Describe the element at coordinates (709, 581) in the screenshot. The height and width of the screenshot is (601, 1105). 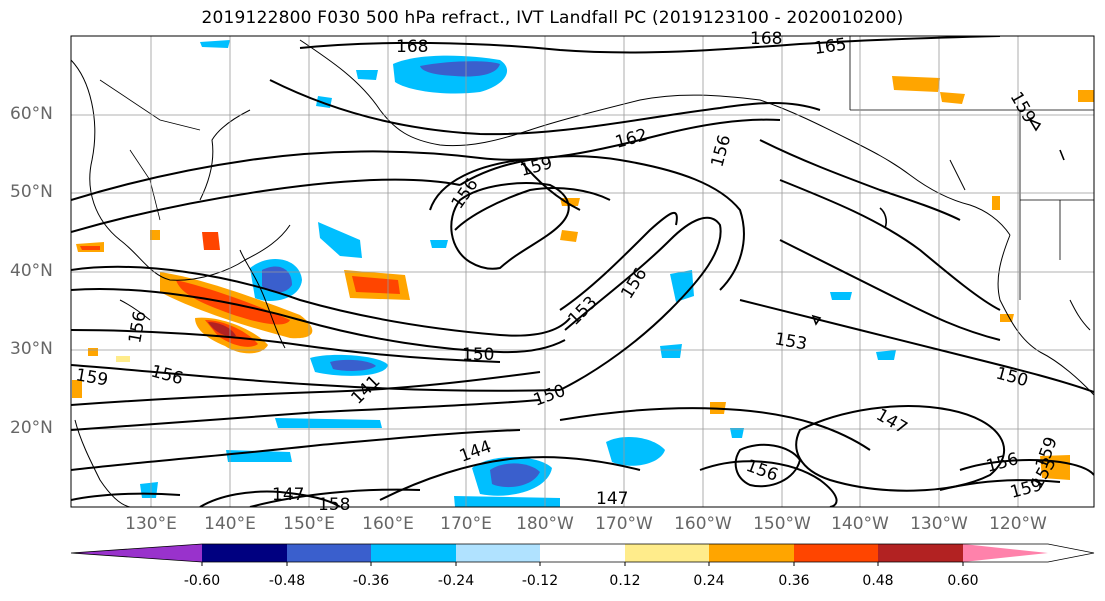
I see `colorbar-tick-label: 0.24` at that location.